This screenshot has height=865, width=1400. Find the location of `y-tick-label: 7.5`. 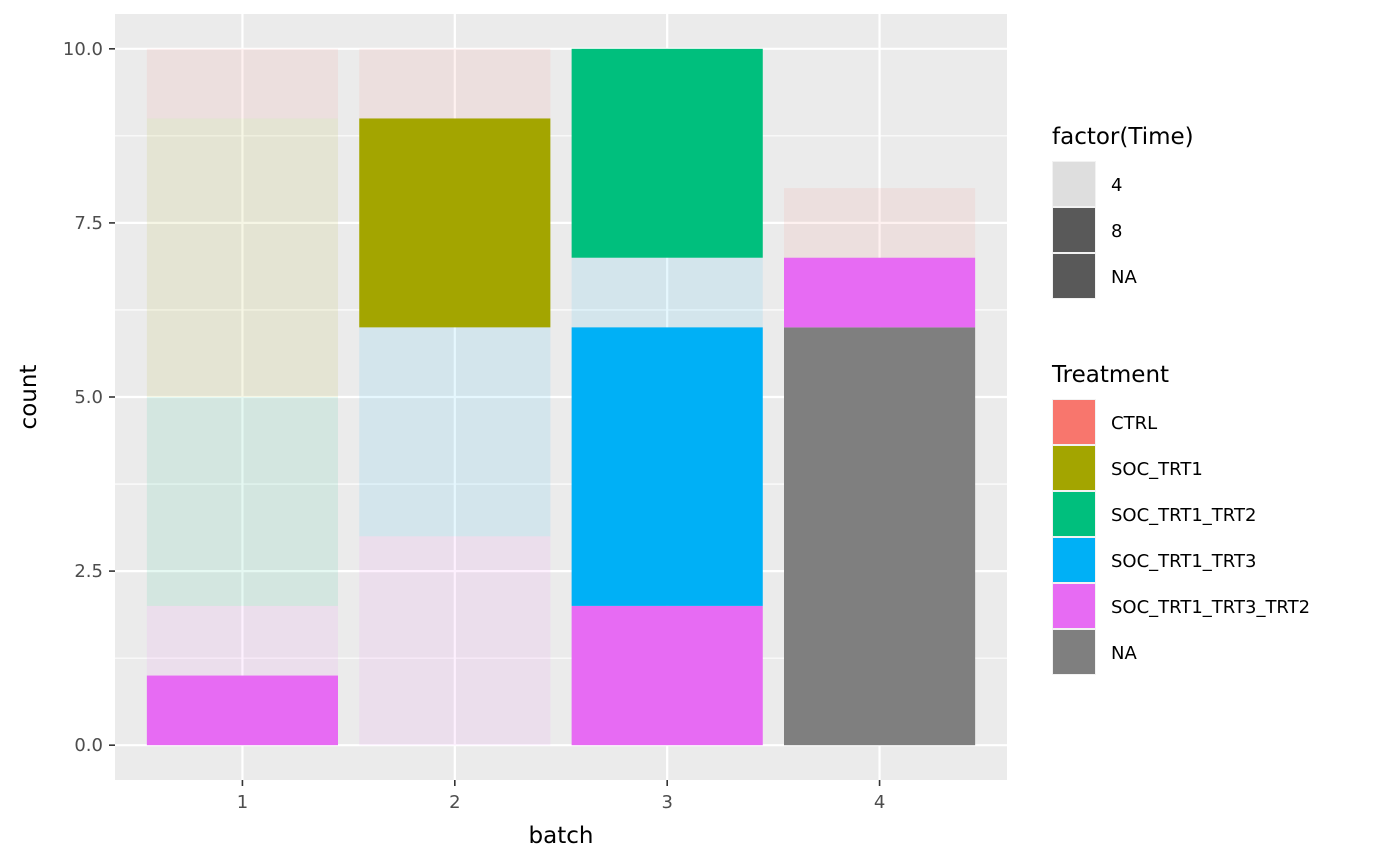

y-tick-label: 7.5 is located at coordinates (88, 223).